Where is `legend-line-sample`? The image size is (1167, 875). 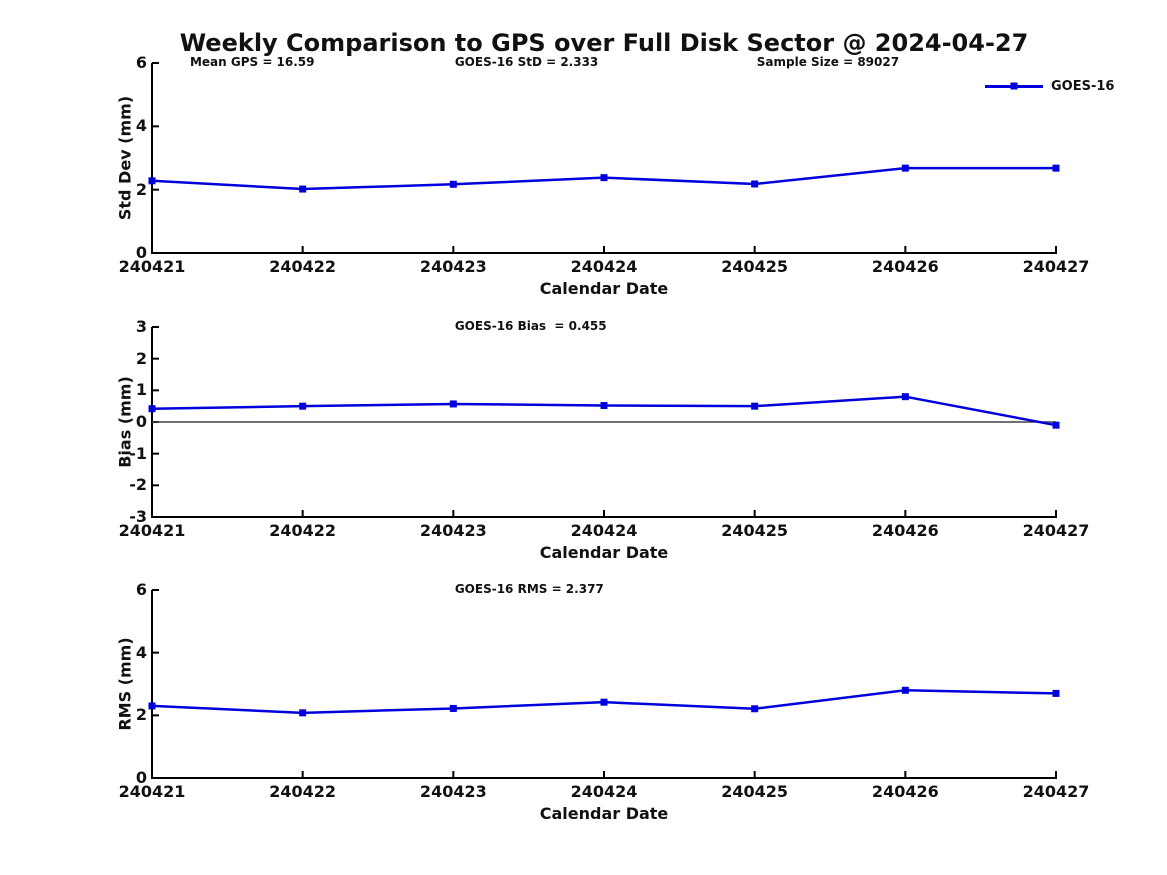
legend-line-sample is located at coordinates (1014, 86).